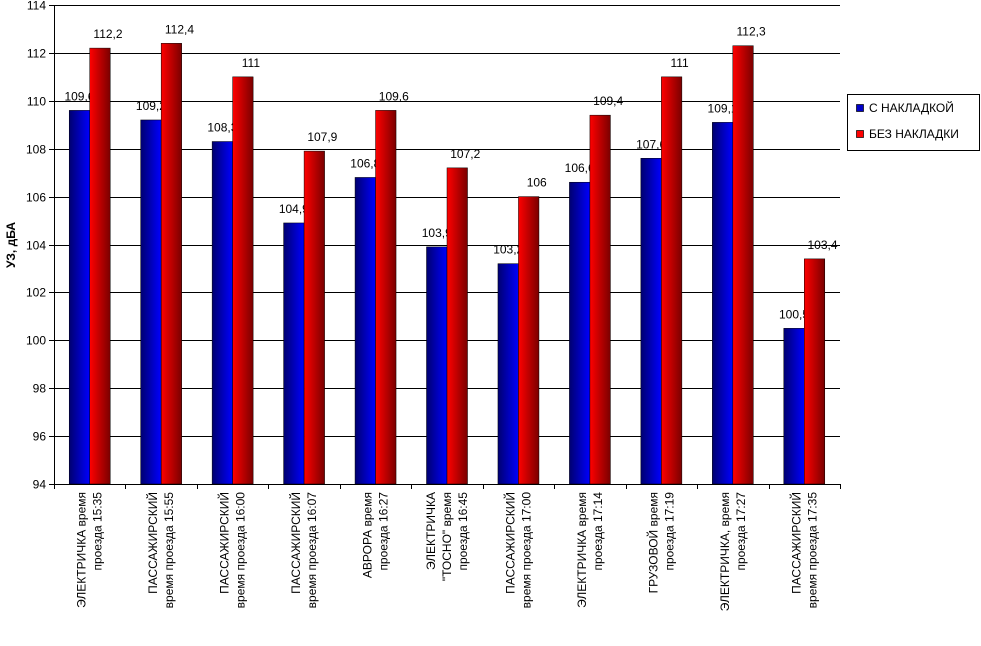  What do you see at coordinates (794, 406) in the screenshot?
I see `bar-series1-cat11` at bounding box center [794, 406].